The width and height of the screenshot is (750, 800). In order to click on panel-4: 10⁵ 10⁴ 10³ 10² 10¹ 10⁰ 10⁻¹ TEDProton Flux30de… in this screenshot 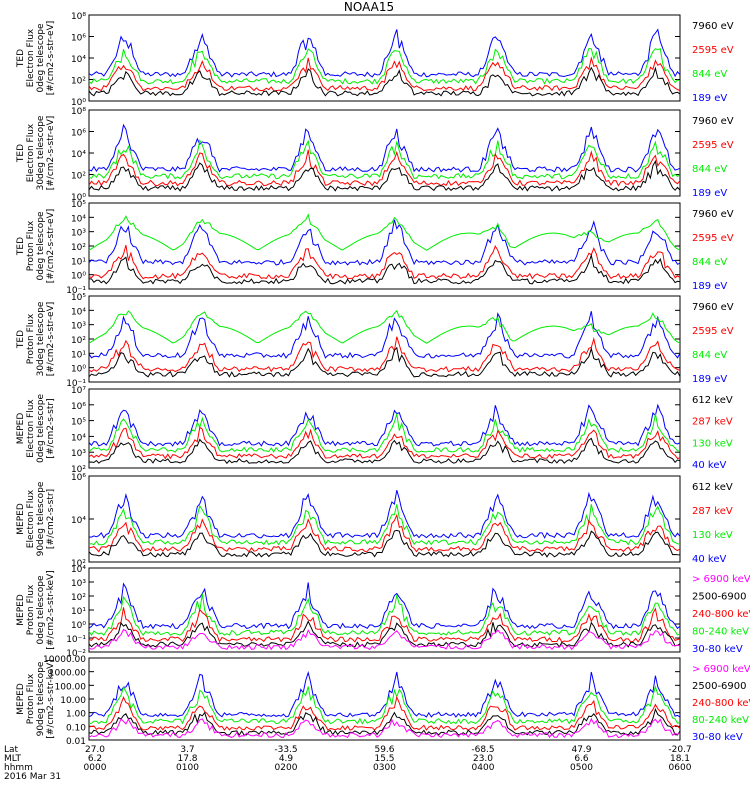, I will do `click(375, 341)`.